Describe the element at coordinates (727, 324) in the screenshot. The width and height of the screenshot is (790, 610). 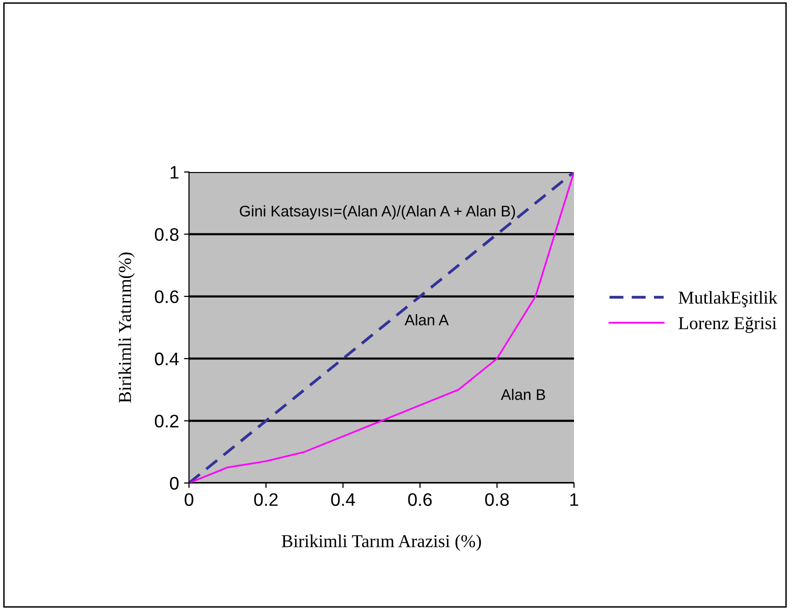
I see `legend-label: Lorenz Eğrisi` at that location.